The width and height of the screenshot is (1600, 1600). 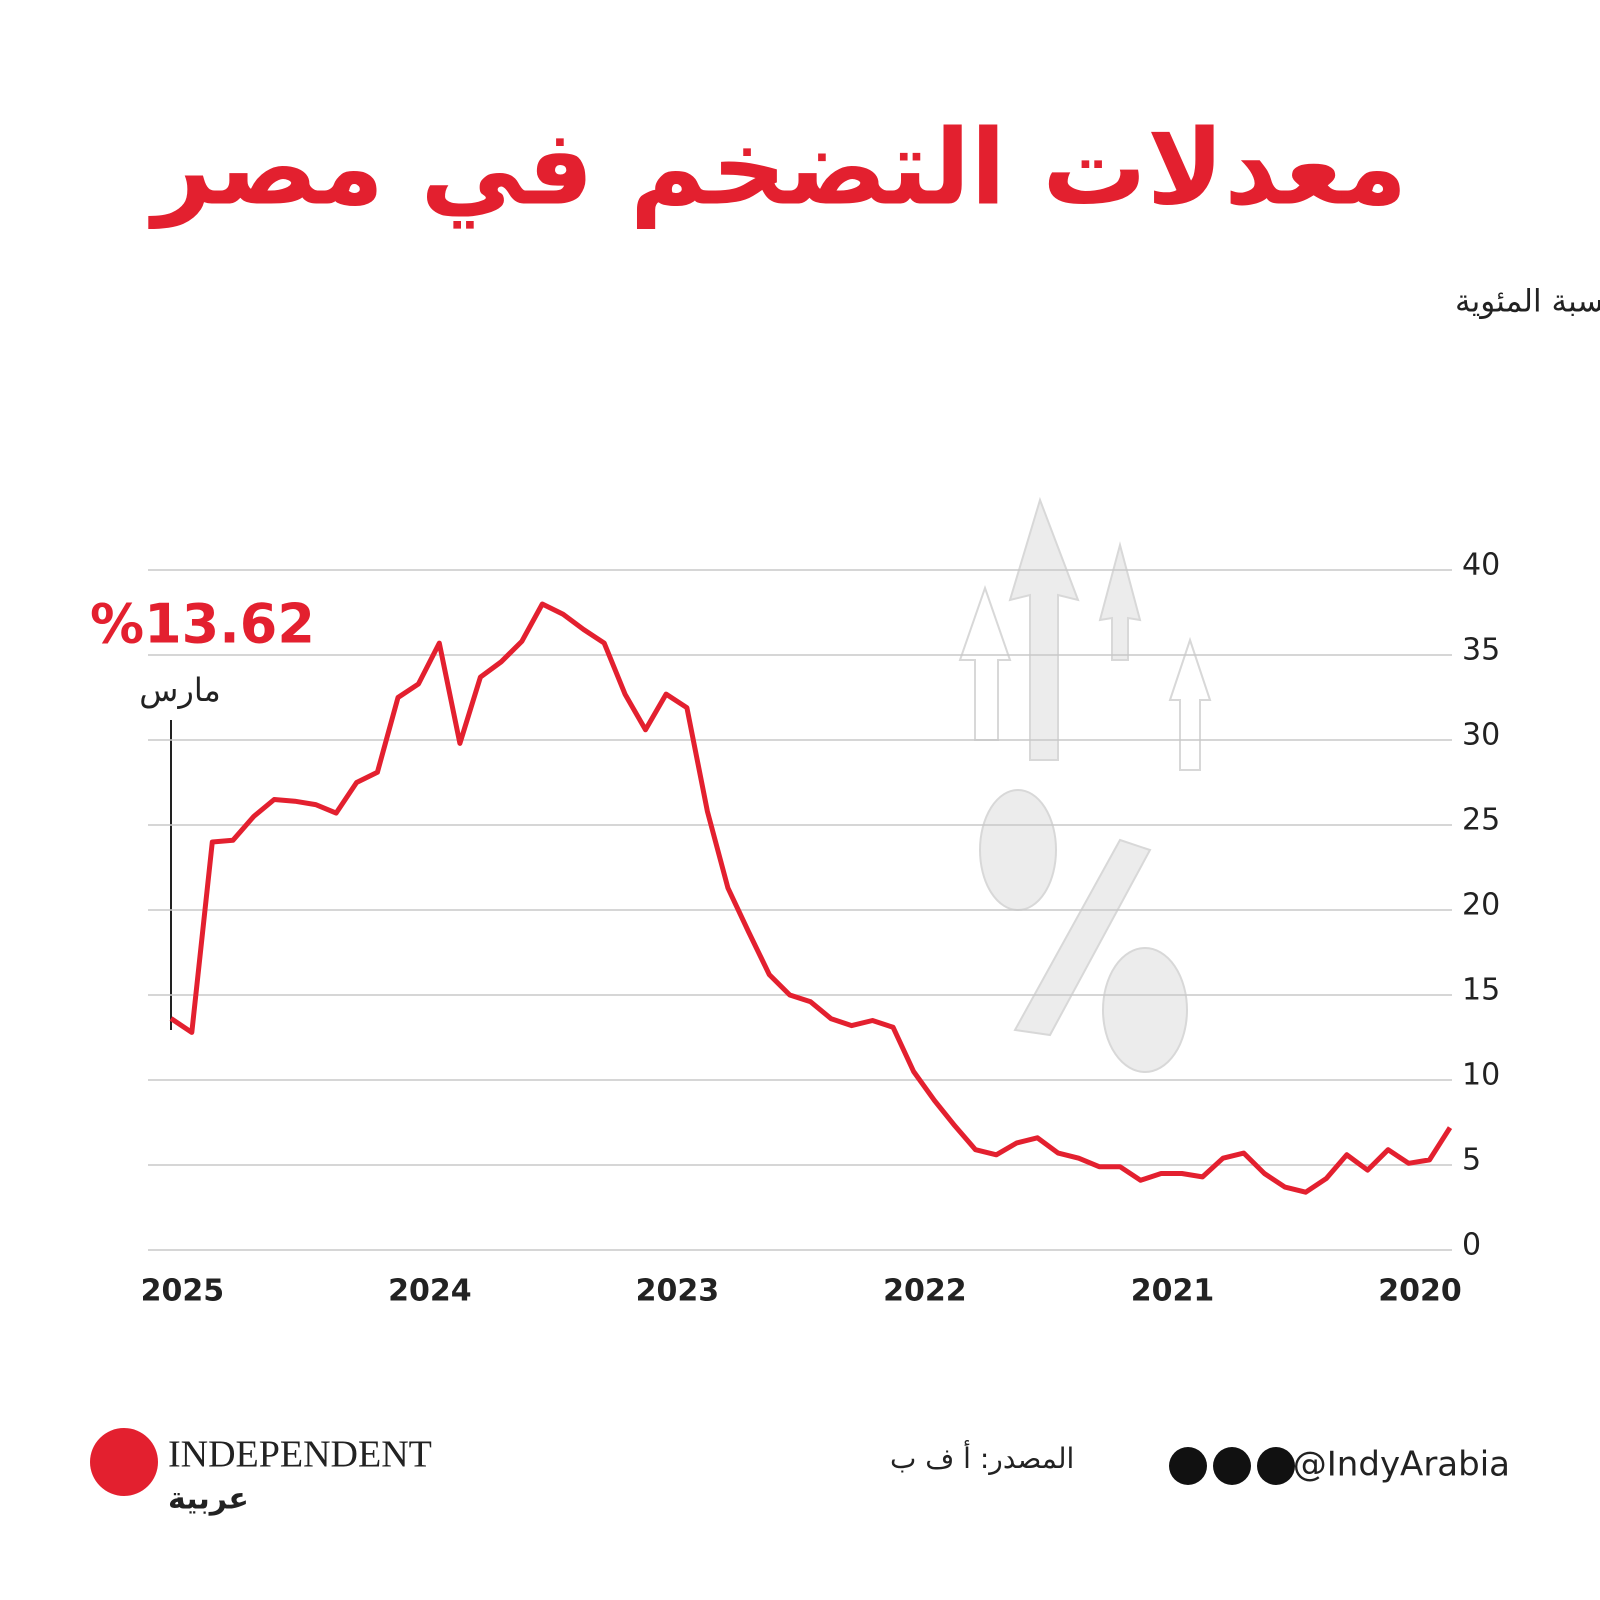 What do you see at coordinates (179, 690) in the screenshot?
I see `annotation-month: مارس` at bounding box center [179, 690].